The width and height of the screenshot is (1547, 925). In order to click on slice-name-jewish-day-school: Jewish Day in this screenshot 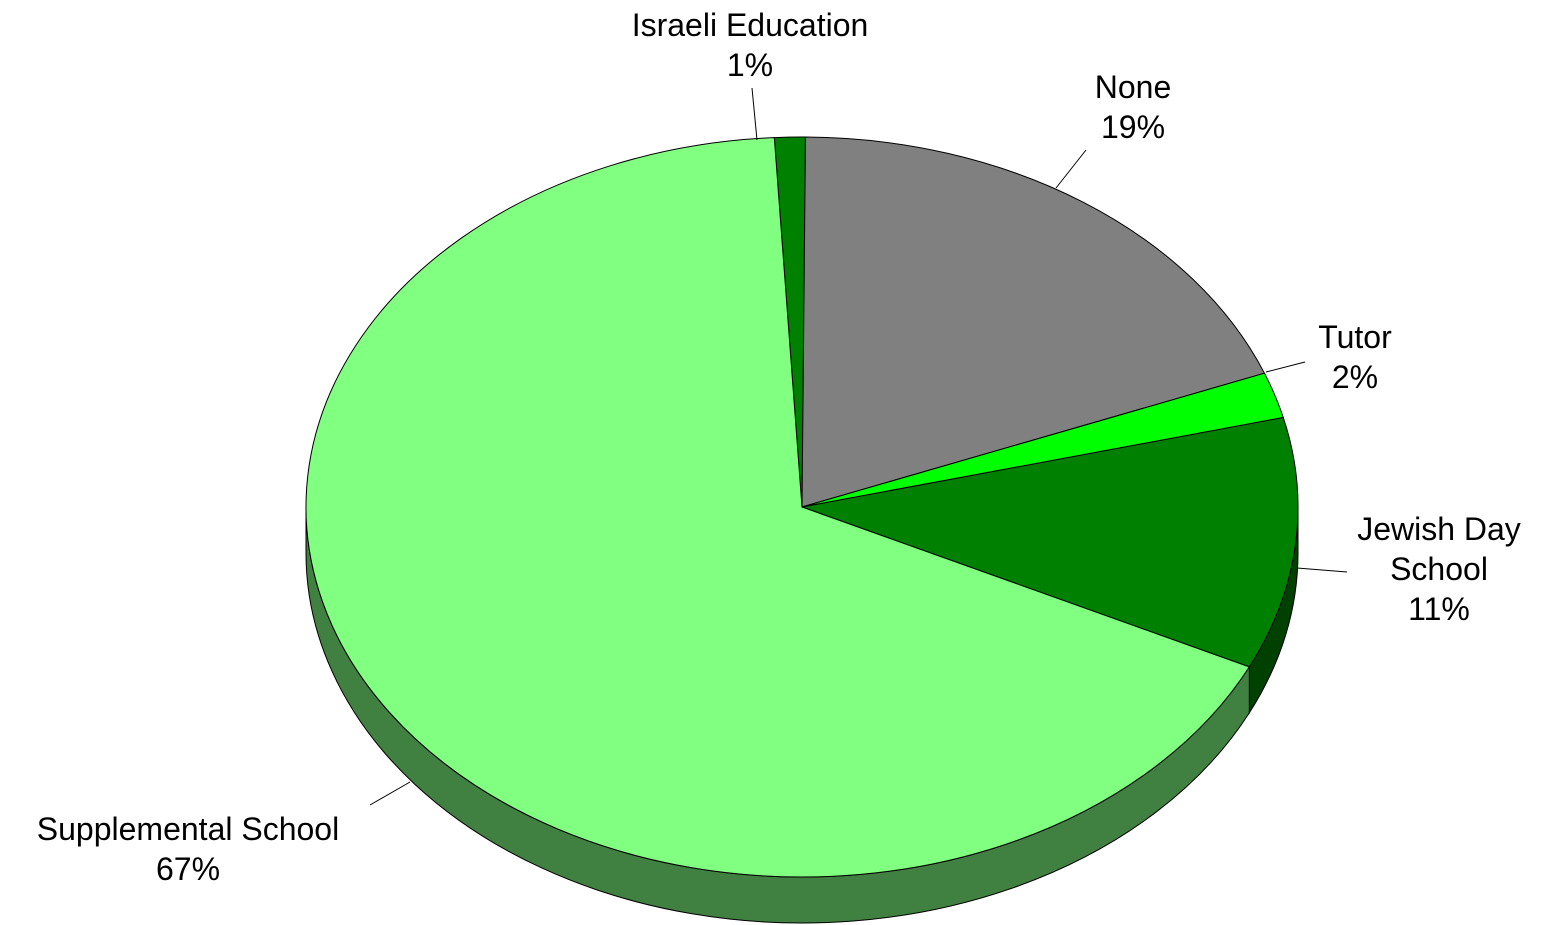, I will do `click(1439, 529)`.